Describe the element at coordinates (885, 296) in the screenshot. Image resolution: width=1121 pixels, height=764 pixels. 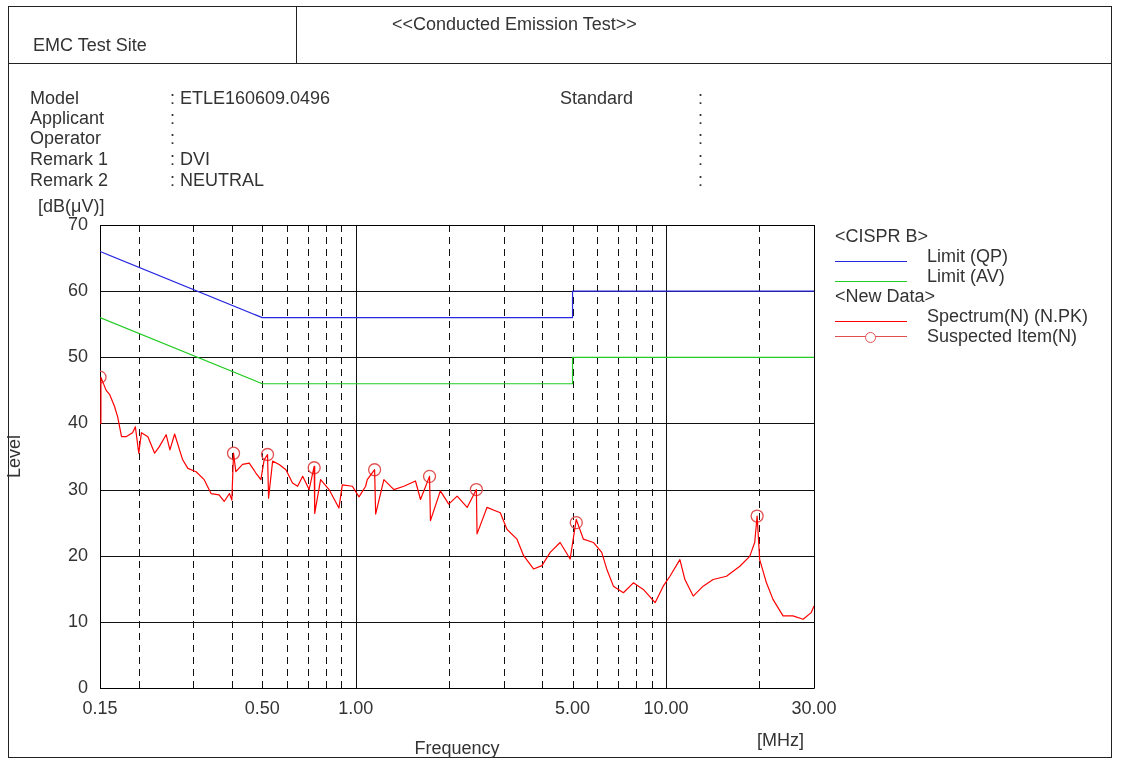
I see `text: <New Data>` at that location.